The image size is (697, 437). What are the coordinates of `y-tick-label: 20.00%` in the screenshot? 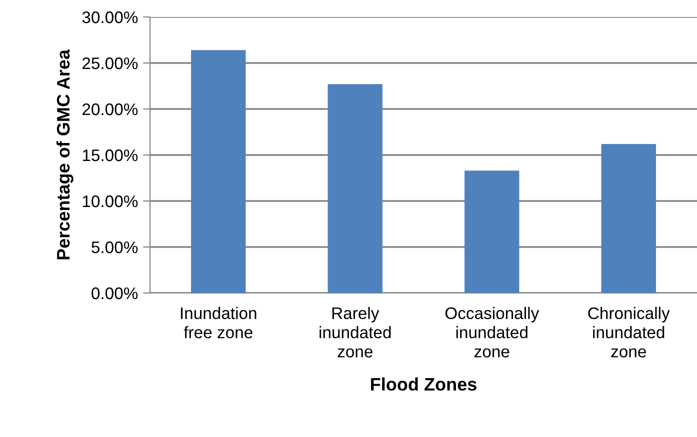 It's located at (110, 109).